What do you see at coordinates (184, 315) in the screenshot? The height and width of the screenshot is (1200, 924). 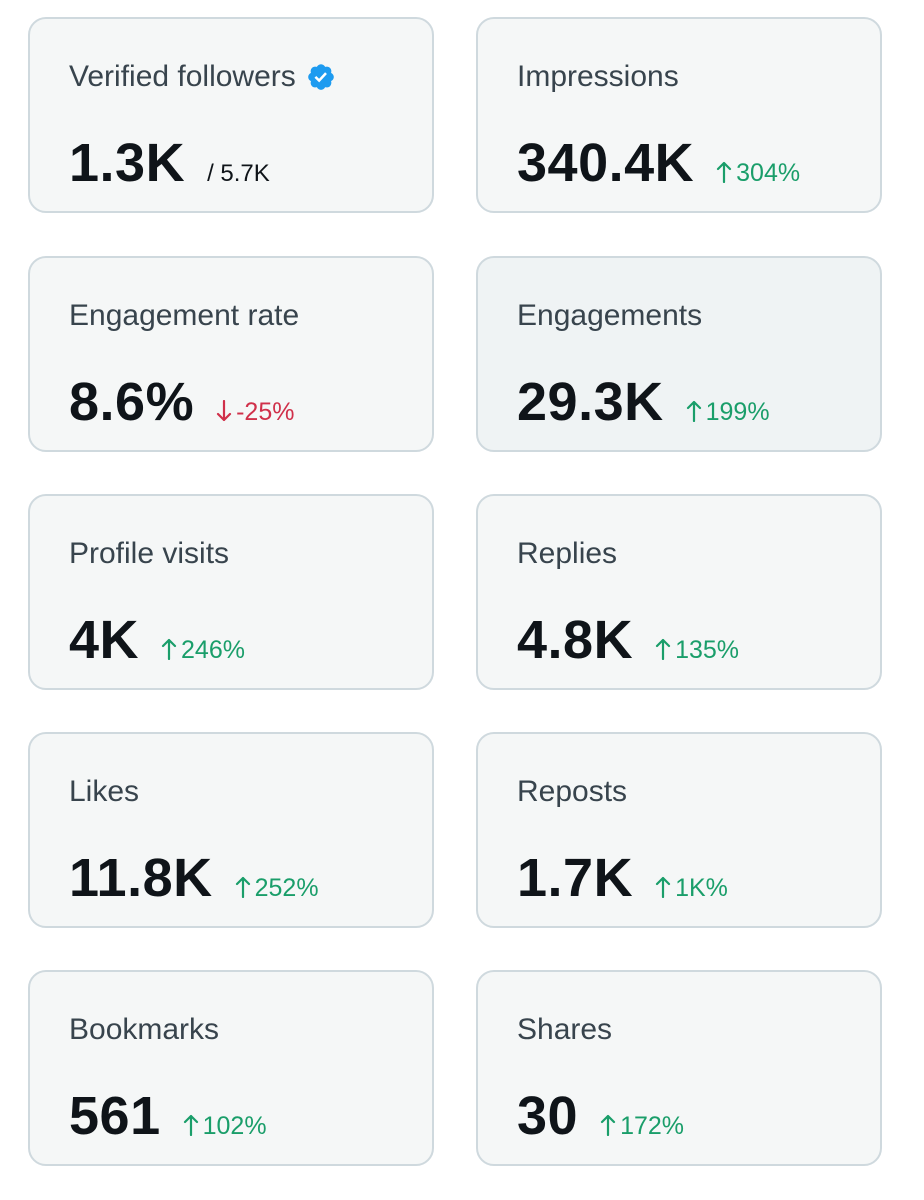 I see `metric-label: Engagement rate` at bounding box center [184, 315].